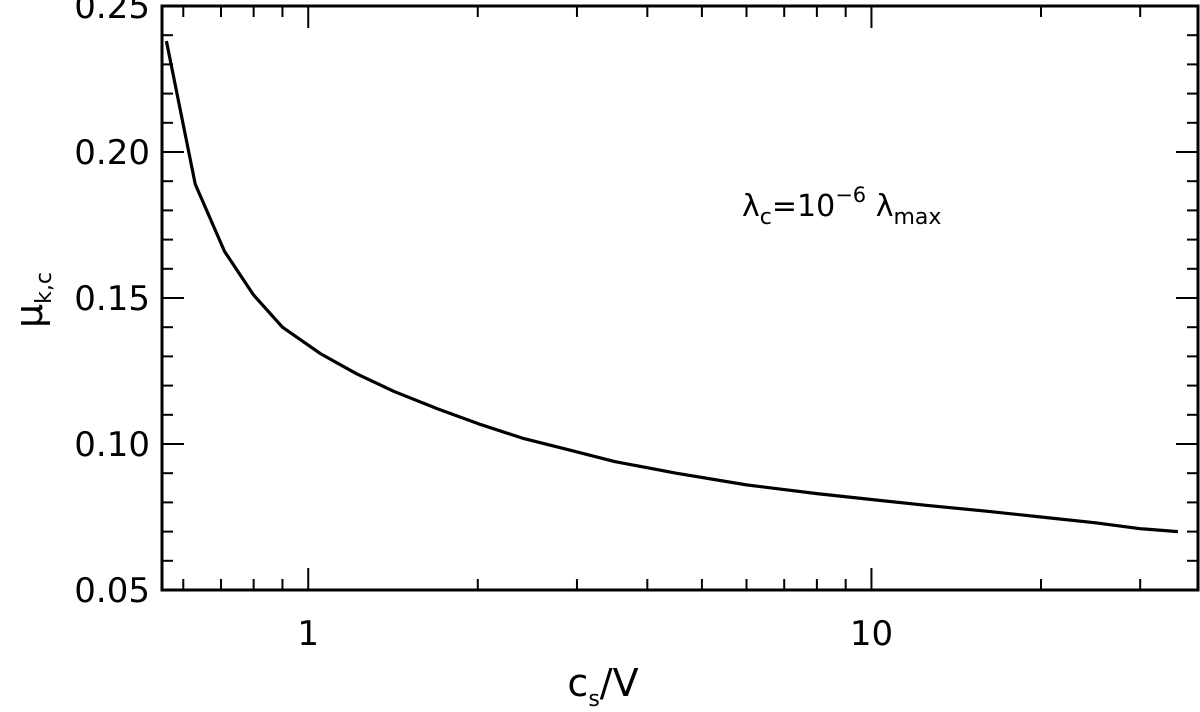  What do you see at coordinates (112, 445) in the screenshot?
I see `y-tick-label: 0.10` at bounding box center [112, 445].